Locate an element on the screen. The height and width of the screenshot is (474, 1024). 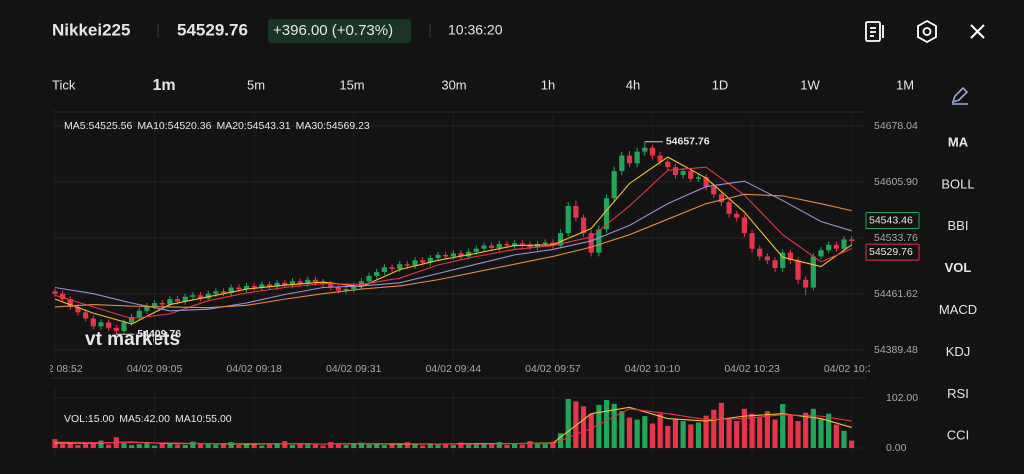
timeframe-tab: 1m is located at coordinates (163, 85).